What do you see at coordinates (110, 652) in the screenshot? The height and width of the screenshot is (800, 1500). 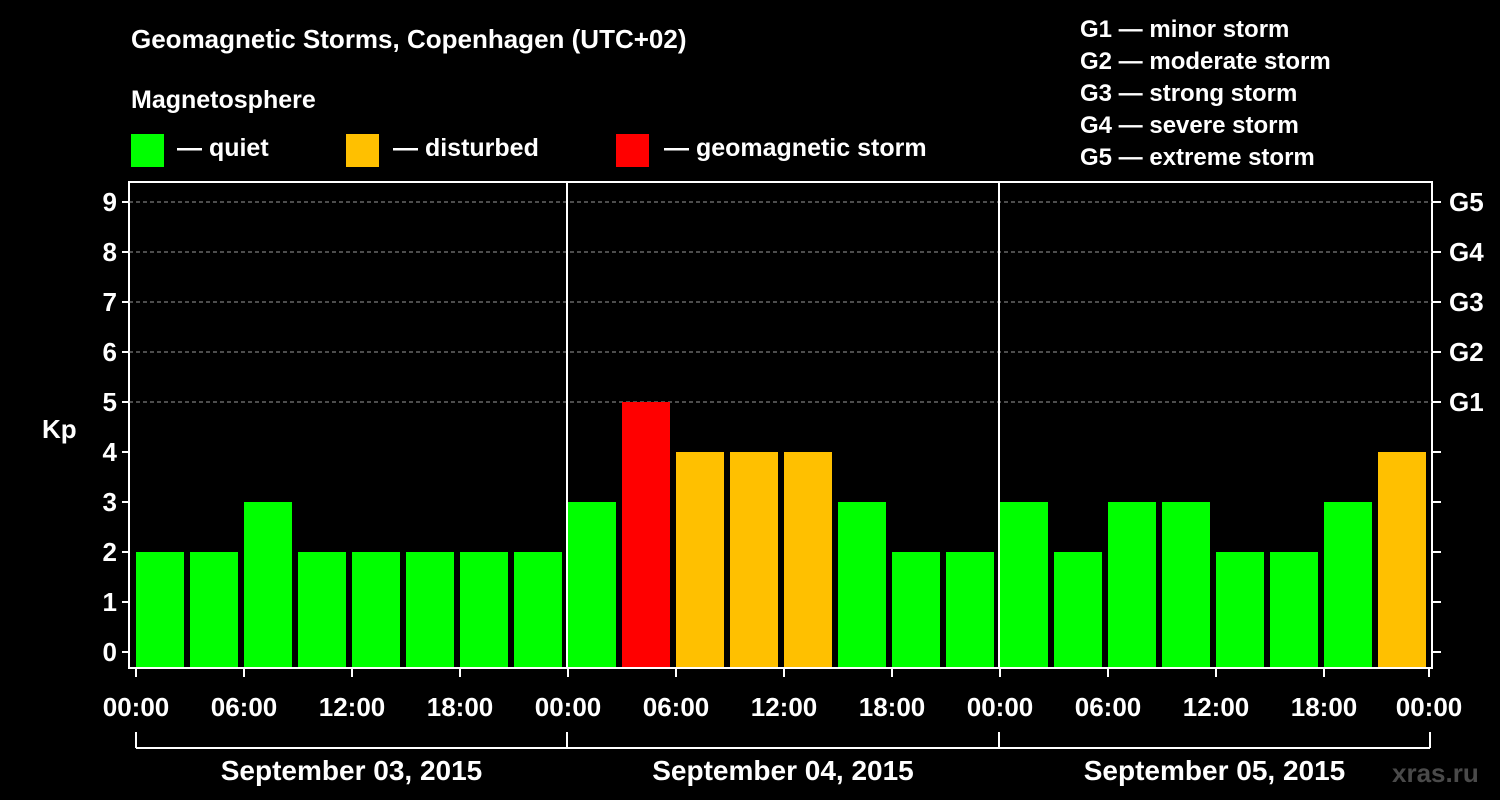 I see `y-tick-label: 0` at bounding box center [110, 652].